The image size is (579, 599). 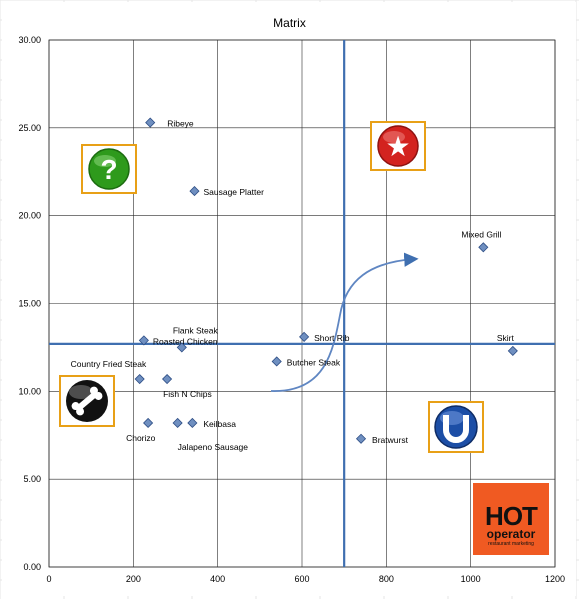 What do you see at coordinates (185, 341) in the screenshot?
I see `data-point-label: Roasted Chicken` at bounding box center [185, 341].